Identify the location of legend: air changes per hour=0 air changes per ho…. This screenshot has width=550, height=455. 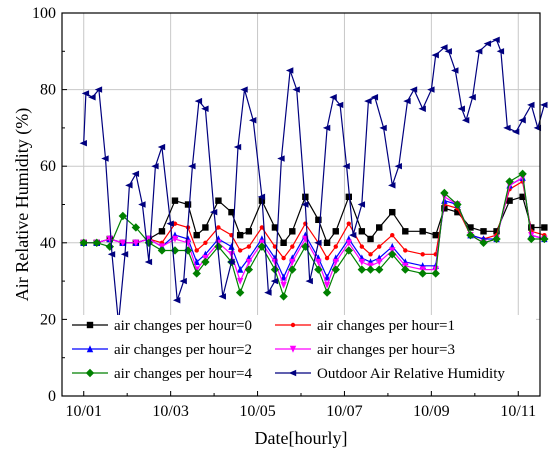
(301, 353).